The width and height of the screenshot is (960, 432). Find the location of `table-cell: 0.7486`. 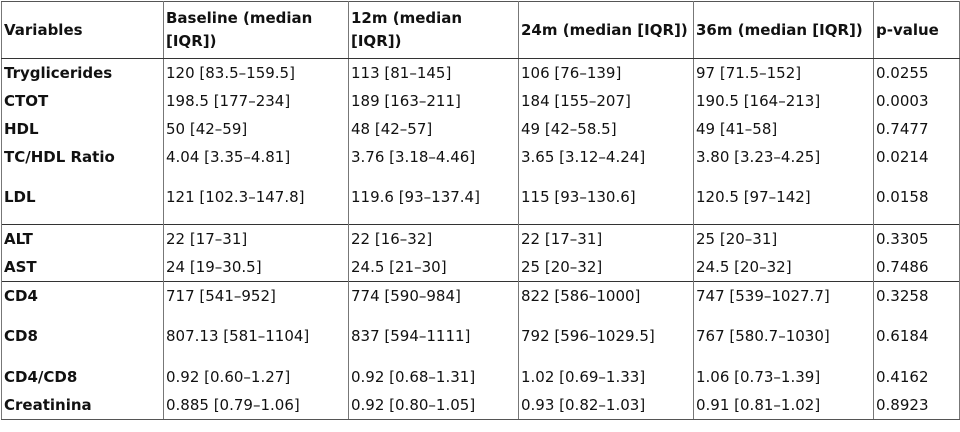

table-cell: 0.7486 is located at coordinates (916, 267).